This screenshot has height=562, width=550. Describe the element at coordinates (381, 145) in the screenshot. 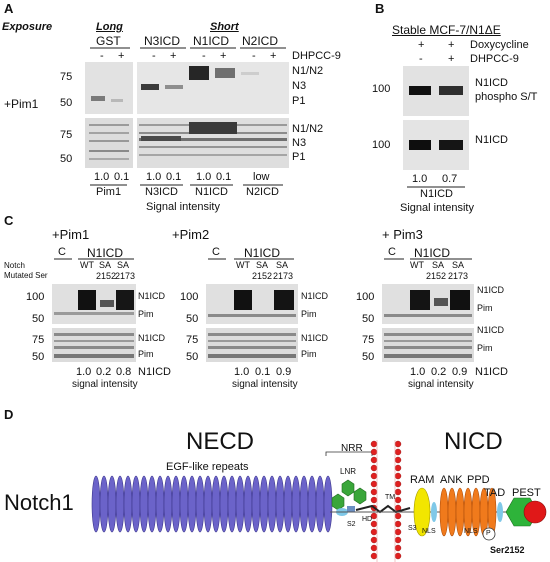

I see `mw-100: 100` at that location.